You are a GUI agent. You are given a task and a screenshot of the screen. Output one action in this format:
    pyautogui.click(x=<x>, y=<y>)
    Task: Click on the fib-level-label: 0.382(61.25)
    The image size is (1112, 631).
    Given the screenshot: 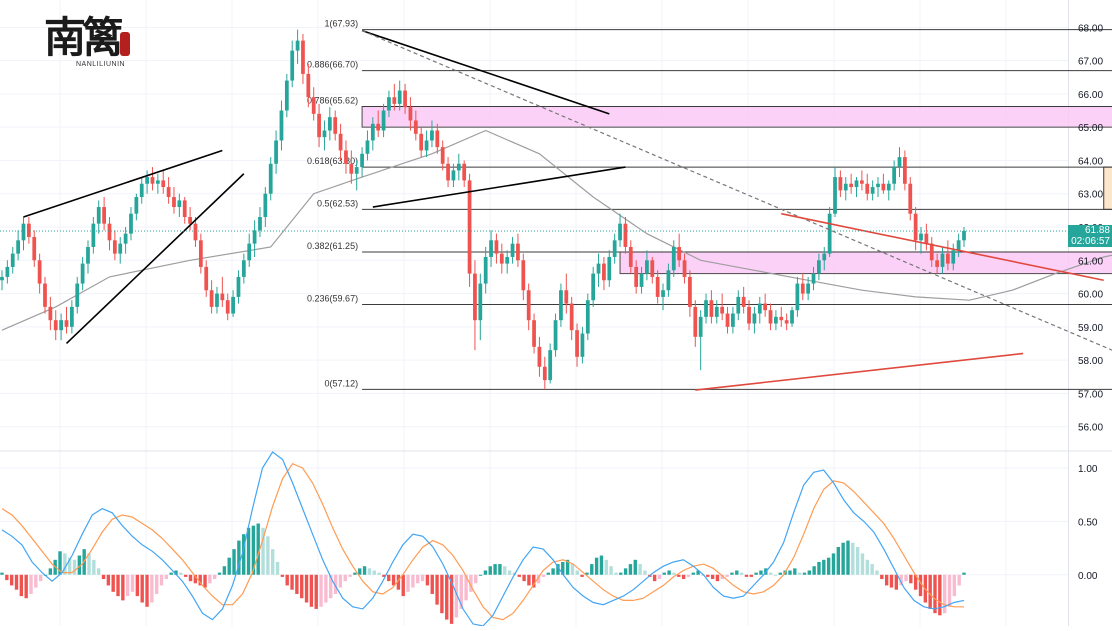 What is the action you would take?
    pyautogui.click(x=332, y=246)
    